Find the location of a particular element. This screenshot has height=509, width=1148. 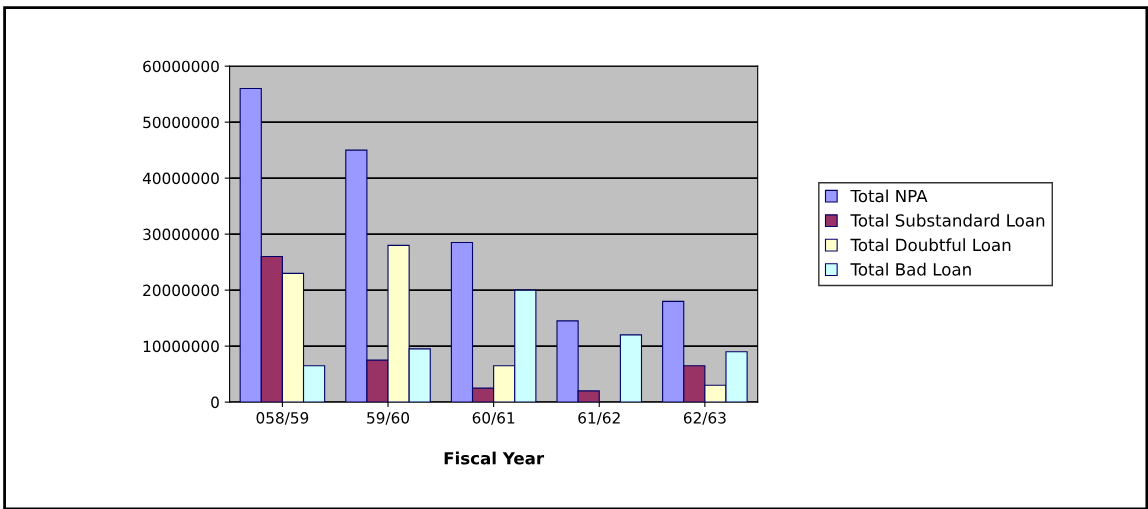

y-tick-label: 10000000 is located at coordinates (181, 346).